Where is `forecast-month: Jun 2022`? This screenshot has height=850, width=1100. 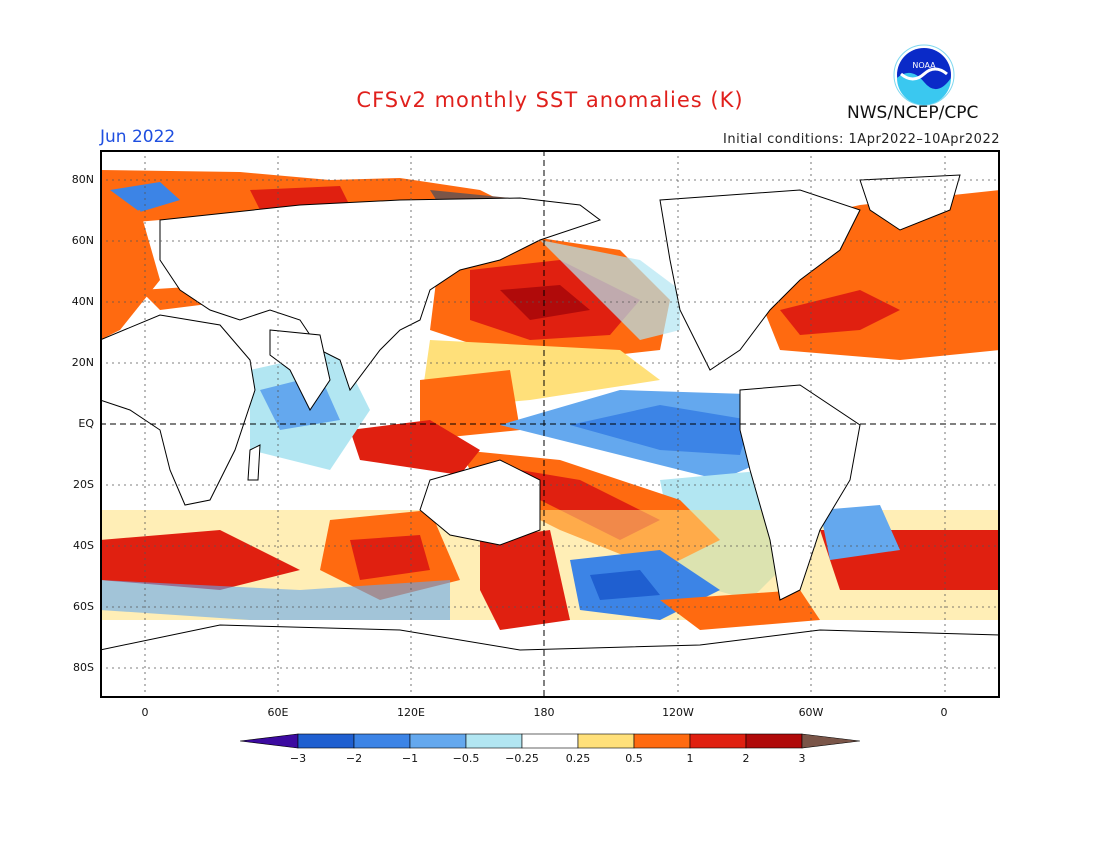 forecast-month: Jun 2022 is located at coordinates (138, 137).